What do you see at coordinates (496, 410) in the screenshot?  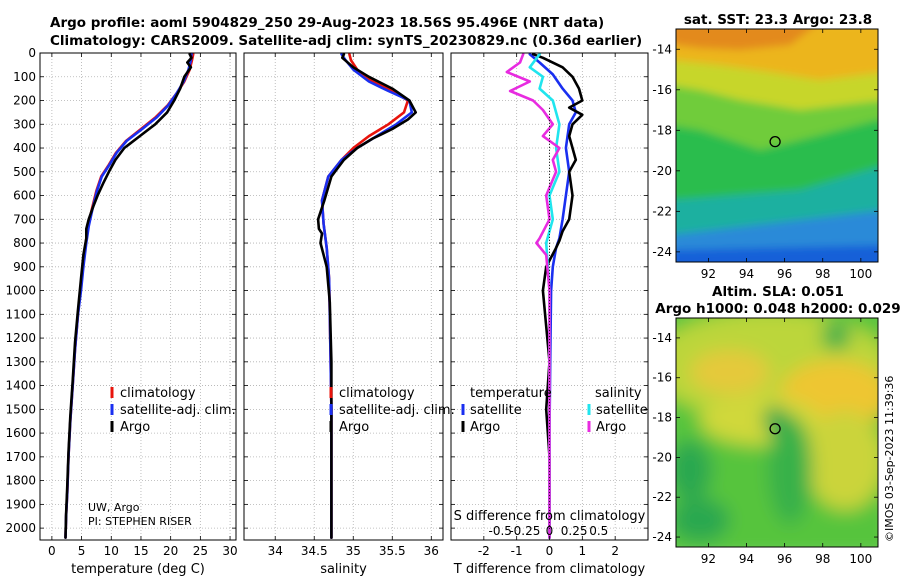 I see `legend-temp-satellite: satellite` at bounding box center [496, 410].